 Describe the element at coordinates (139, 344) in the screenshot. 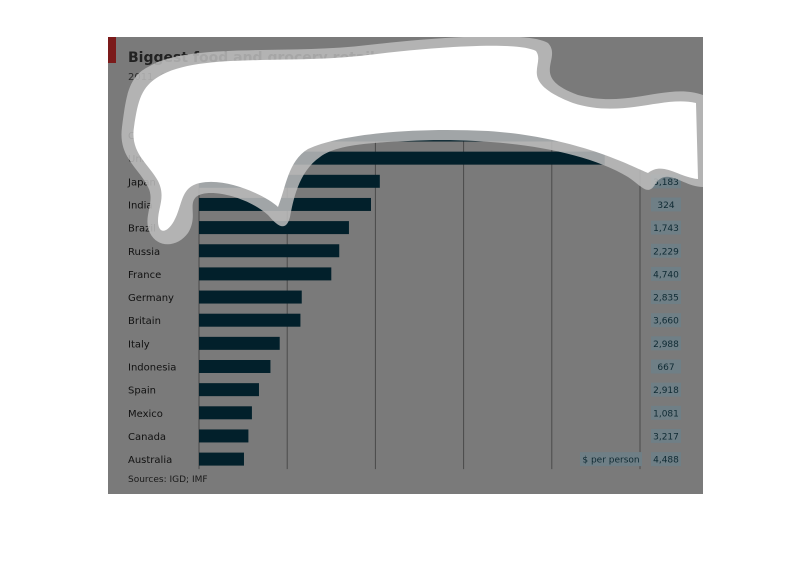

I see `category-label: Italy` at that location.